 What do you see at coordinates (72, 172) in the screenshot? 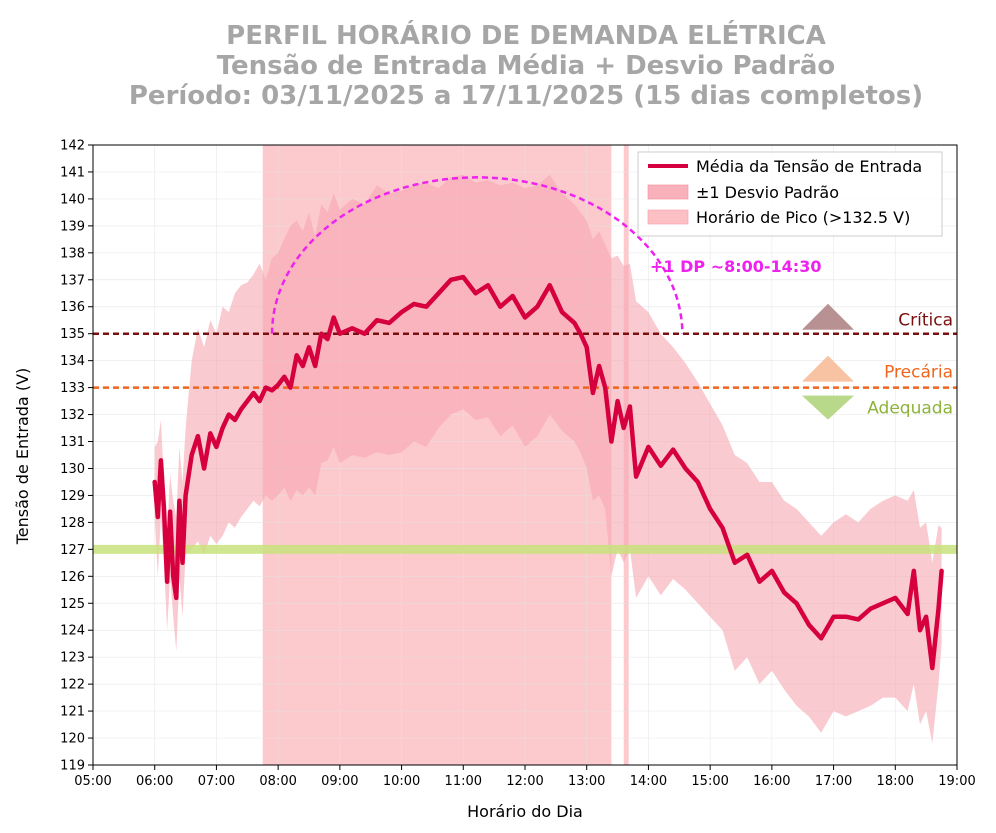
I see `y-tick-label-22: 141` at bounding box center [72, 172].